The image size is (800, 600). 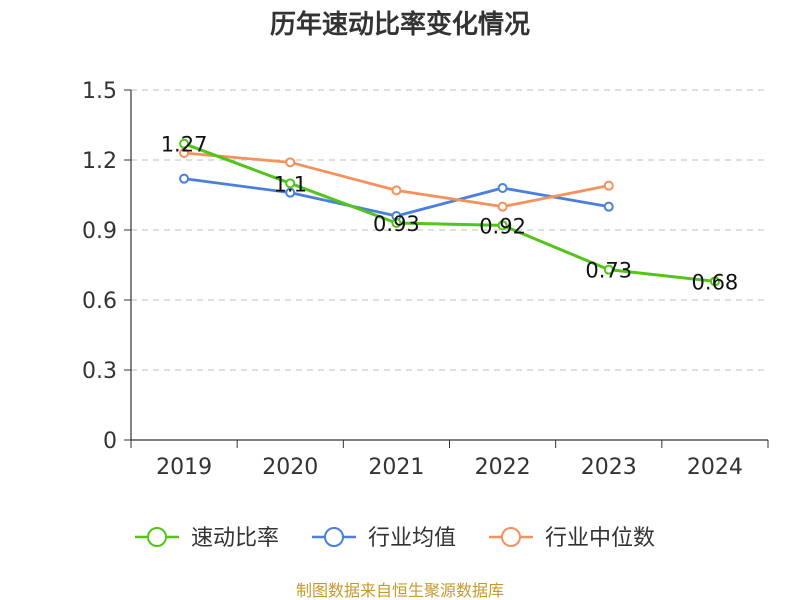 What do you see at coordinates (396, 180) in the screenshot?
I see `series-line` at bounding box center [396, 180].